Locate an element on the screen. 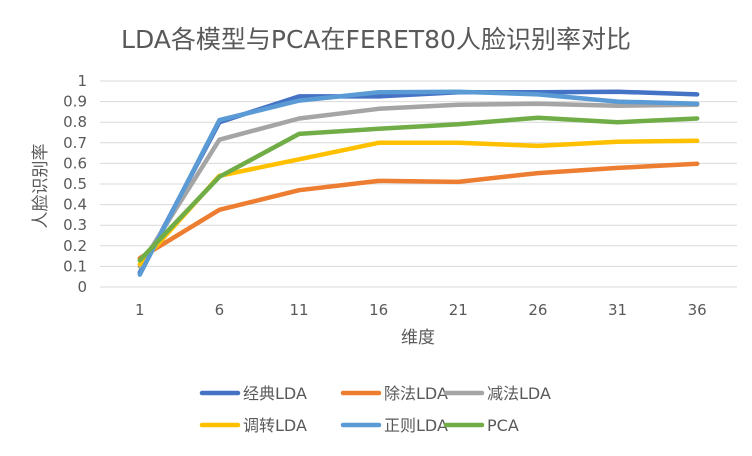 Image resolution: width=752 pixels, height=456 pixels. x-tick-label: 21 is located at coordinates (458, 310).